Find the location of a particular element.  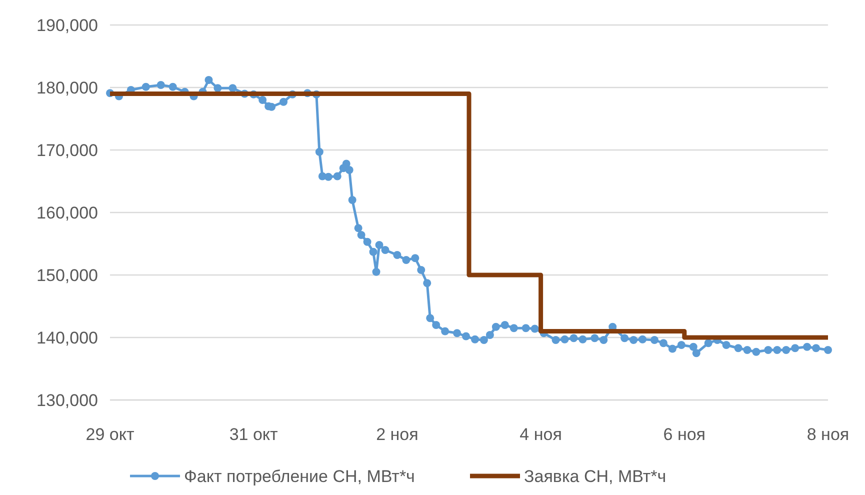

x-tick-label: 6 ноя is located at coordinates (684, 434).